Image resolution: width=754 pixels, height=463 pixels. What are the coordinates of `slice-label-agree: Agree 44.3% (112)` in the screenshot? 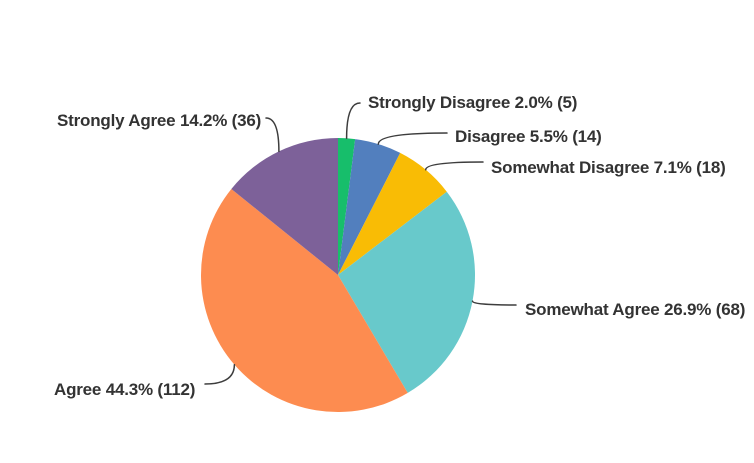 It's located at (125, 390).